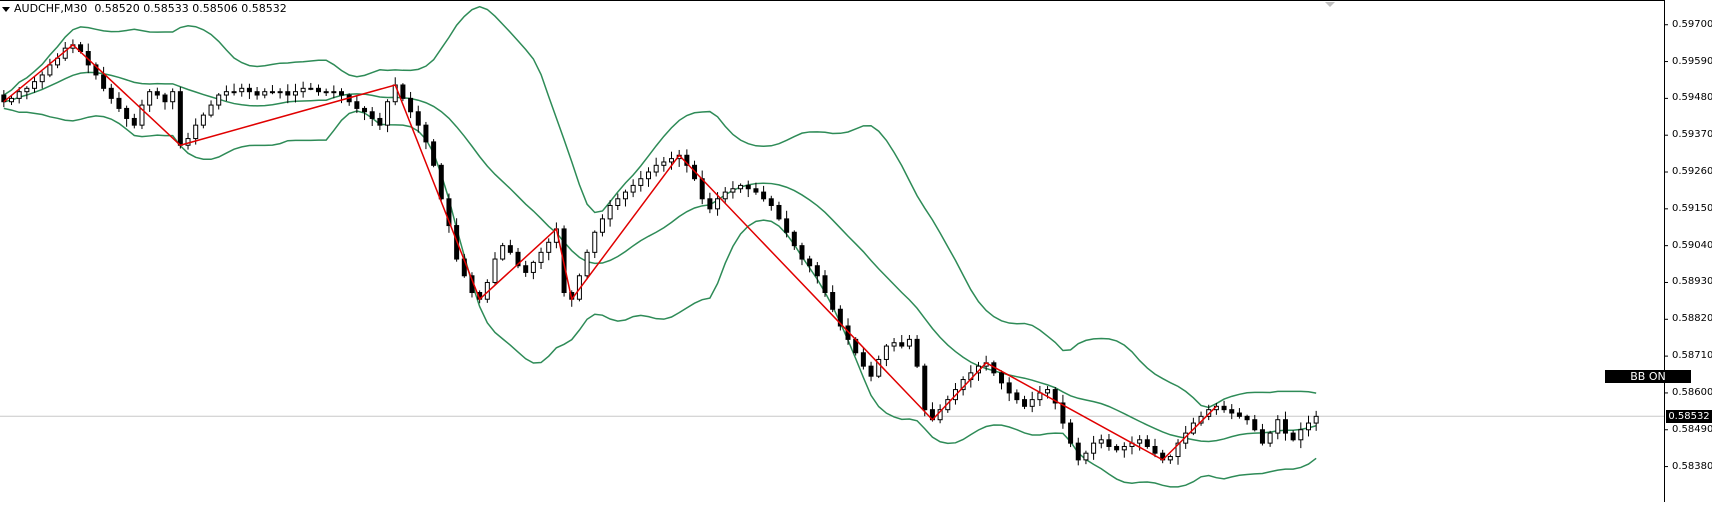 The image size is (1712, 506). I want to click on price-tick-label: 0.59590, so click(1692, 61).